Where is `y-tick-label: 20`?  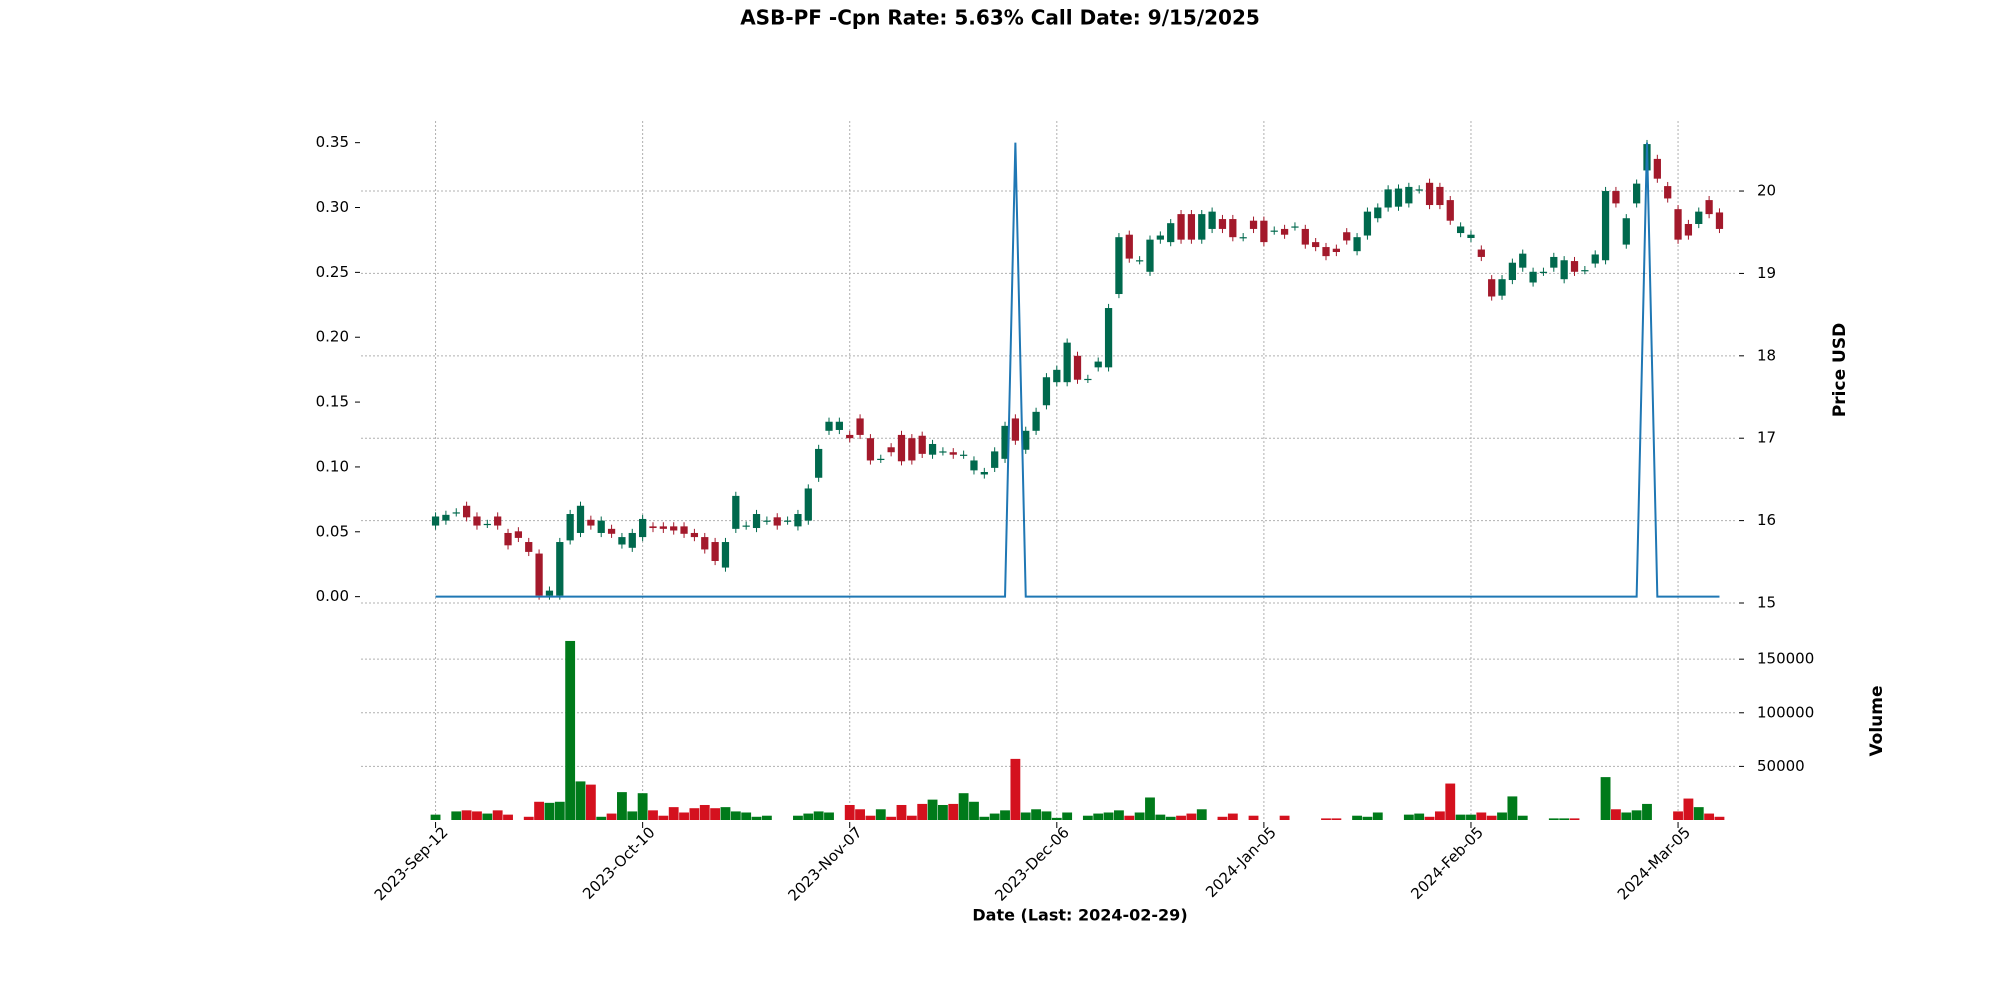
y-tick-label: 20 is located at coordinates (1766, 191).